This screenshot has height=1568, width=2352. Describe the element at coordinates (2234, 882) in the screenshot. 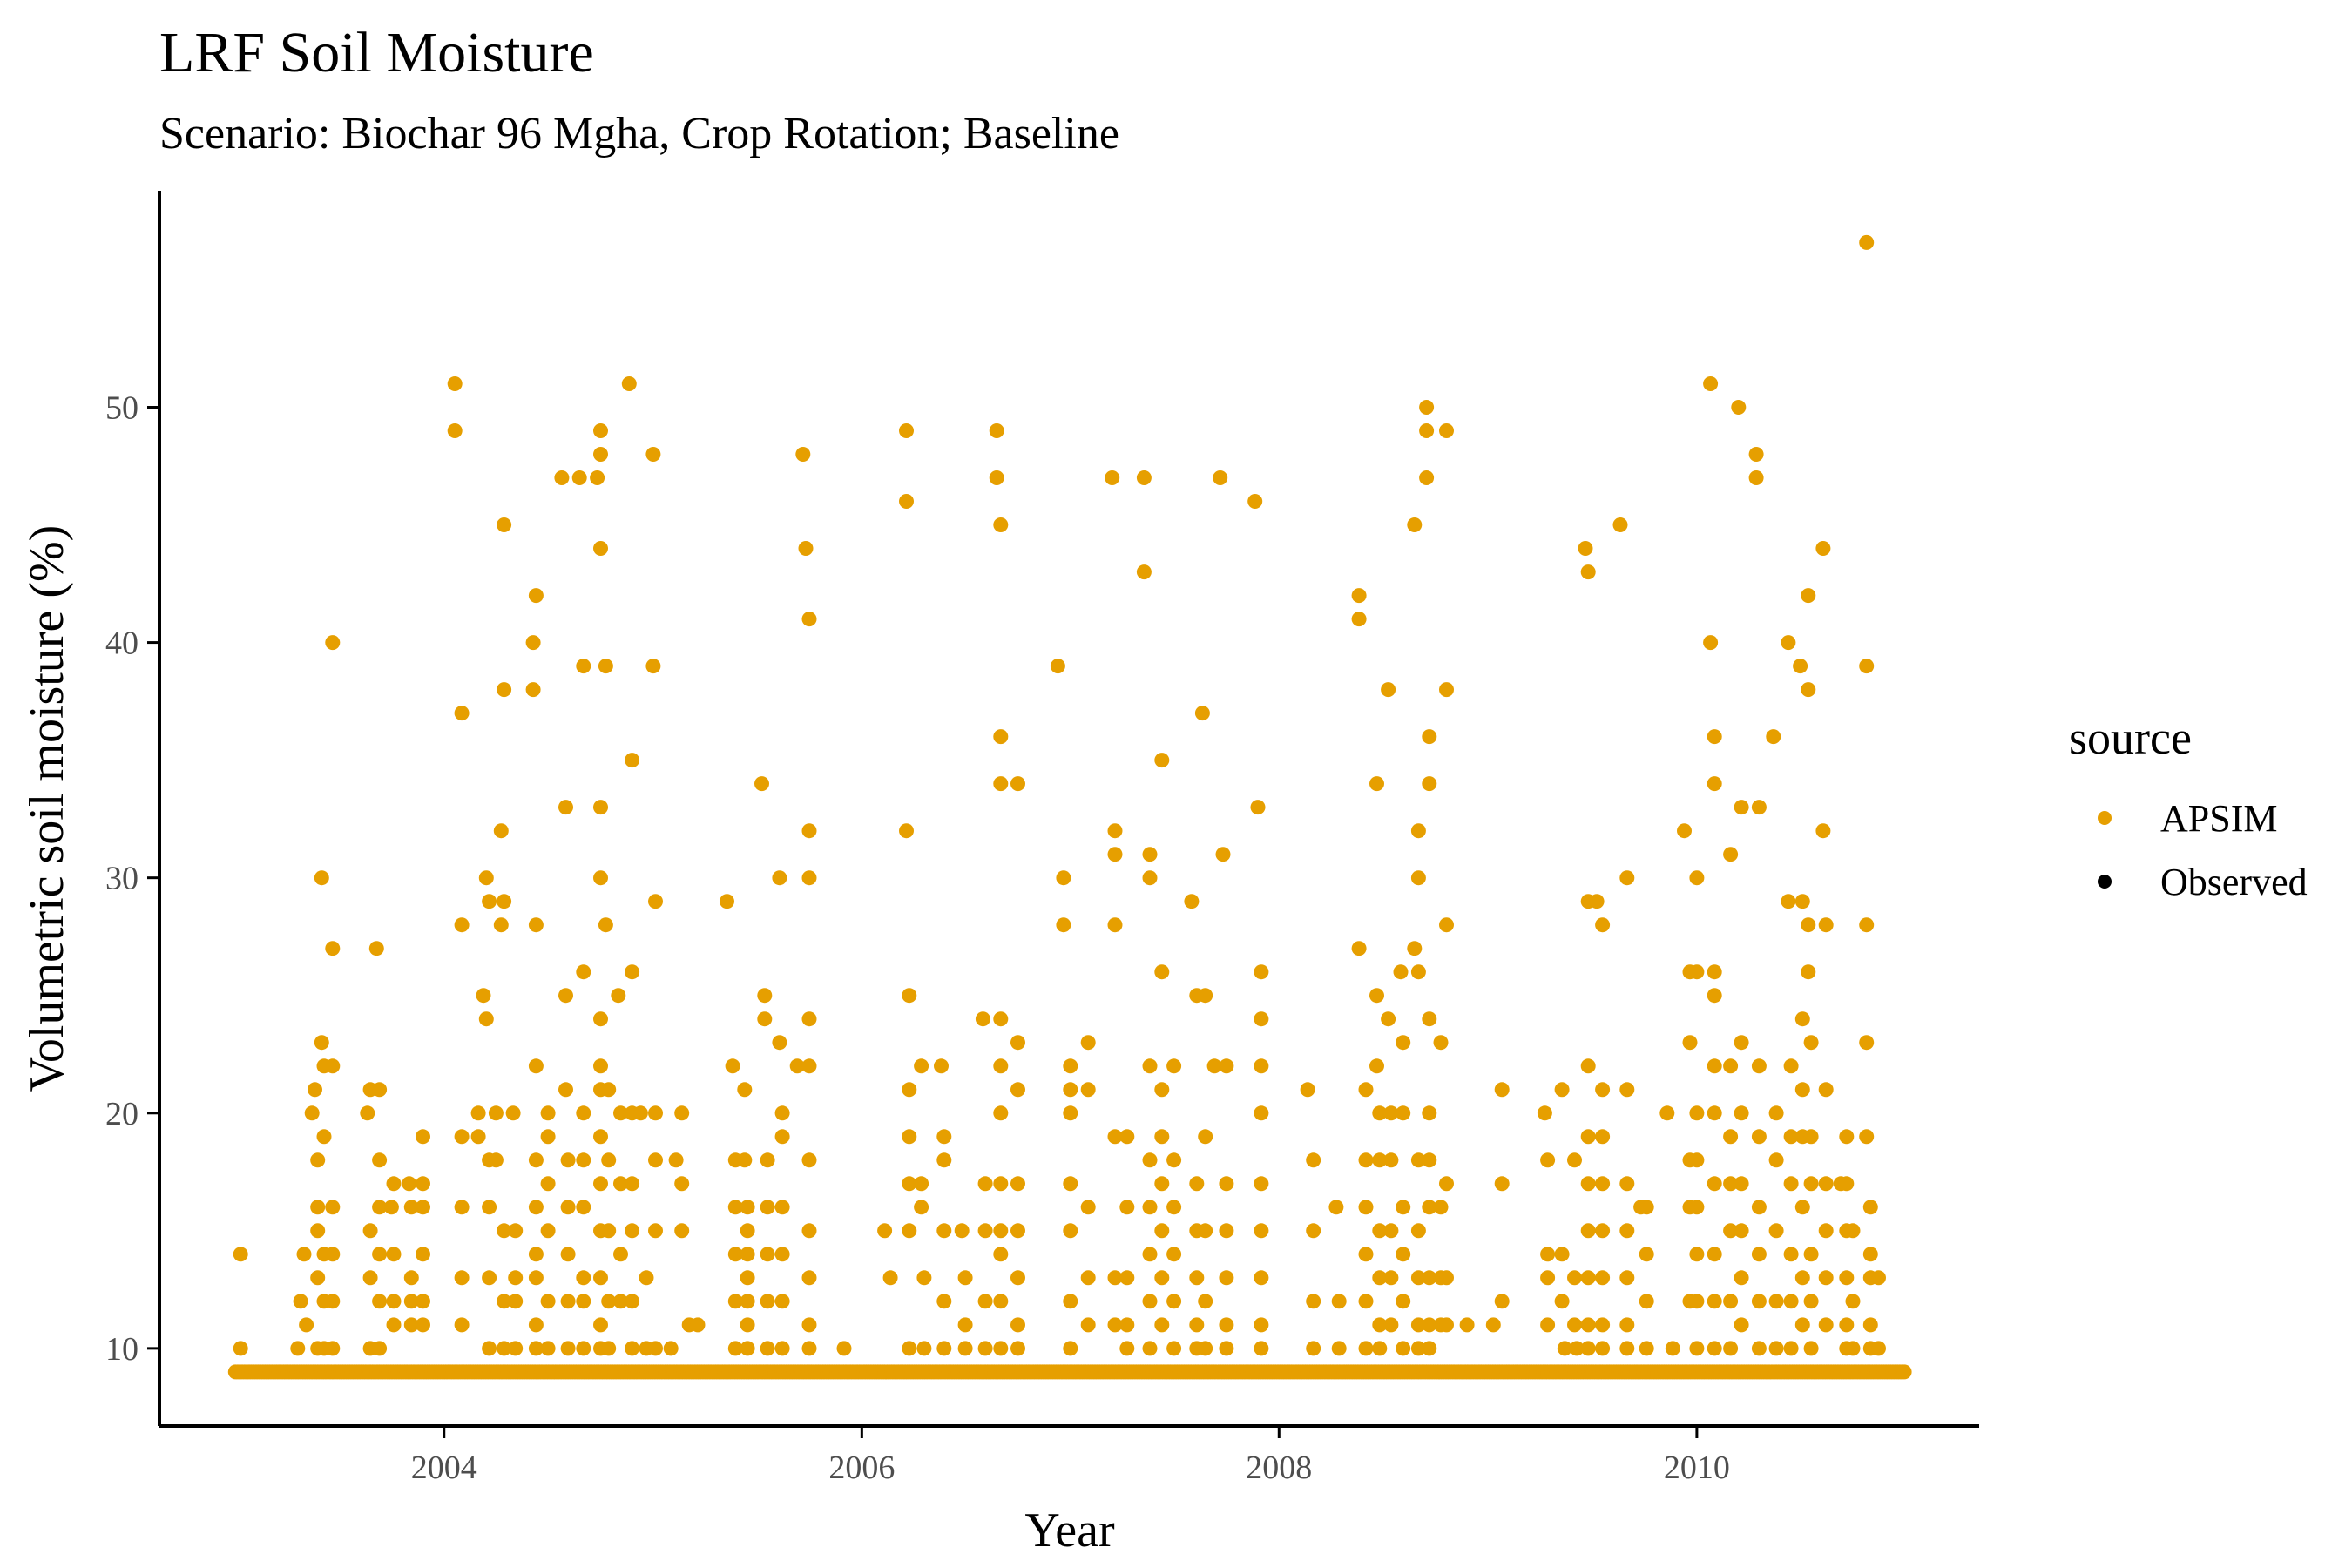

I see `legend-label-observed: Observed` at that location.